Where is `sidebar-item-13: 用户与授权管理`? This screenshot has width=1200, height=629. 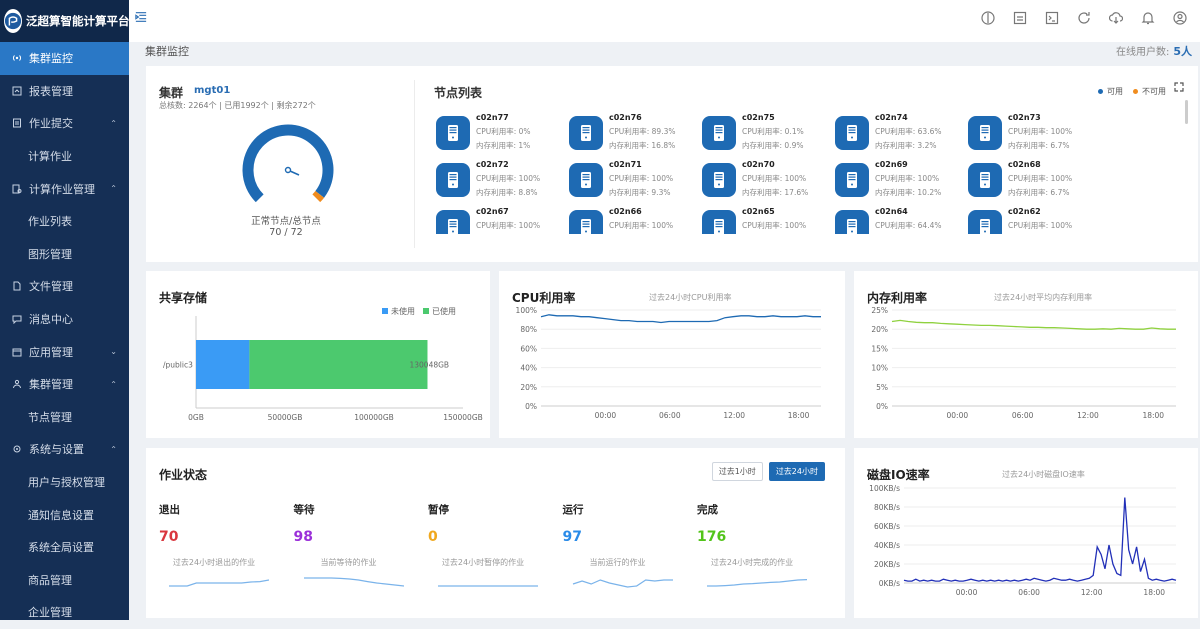
sidebar-item-13: 用户与授权管理 is located at coordinates (64, 482).